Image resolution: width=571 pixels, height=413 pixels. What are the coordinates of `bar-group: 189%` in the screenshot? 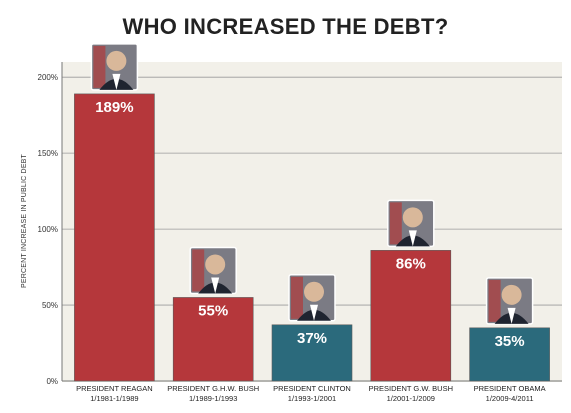 It's located at (114, 212).